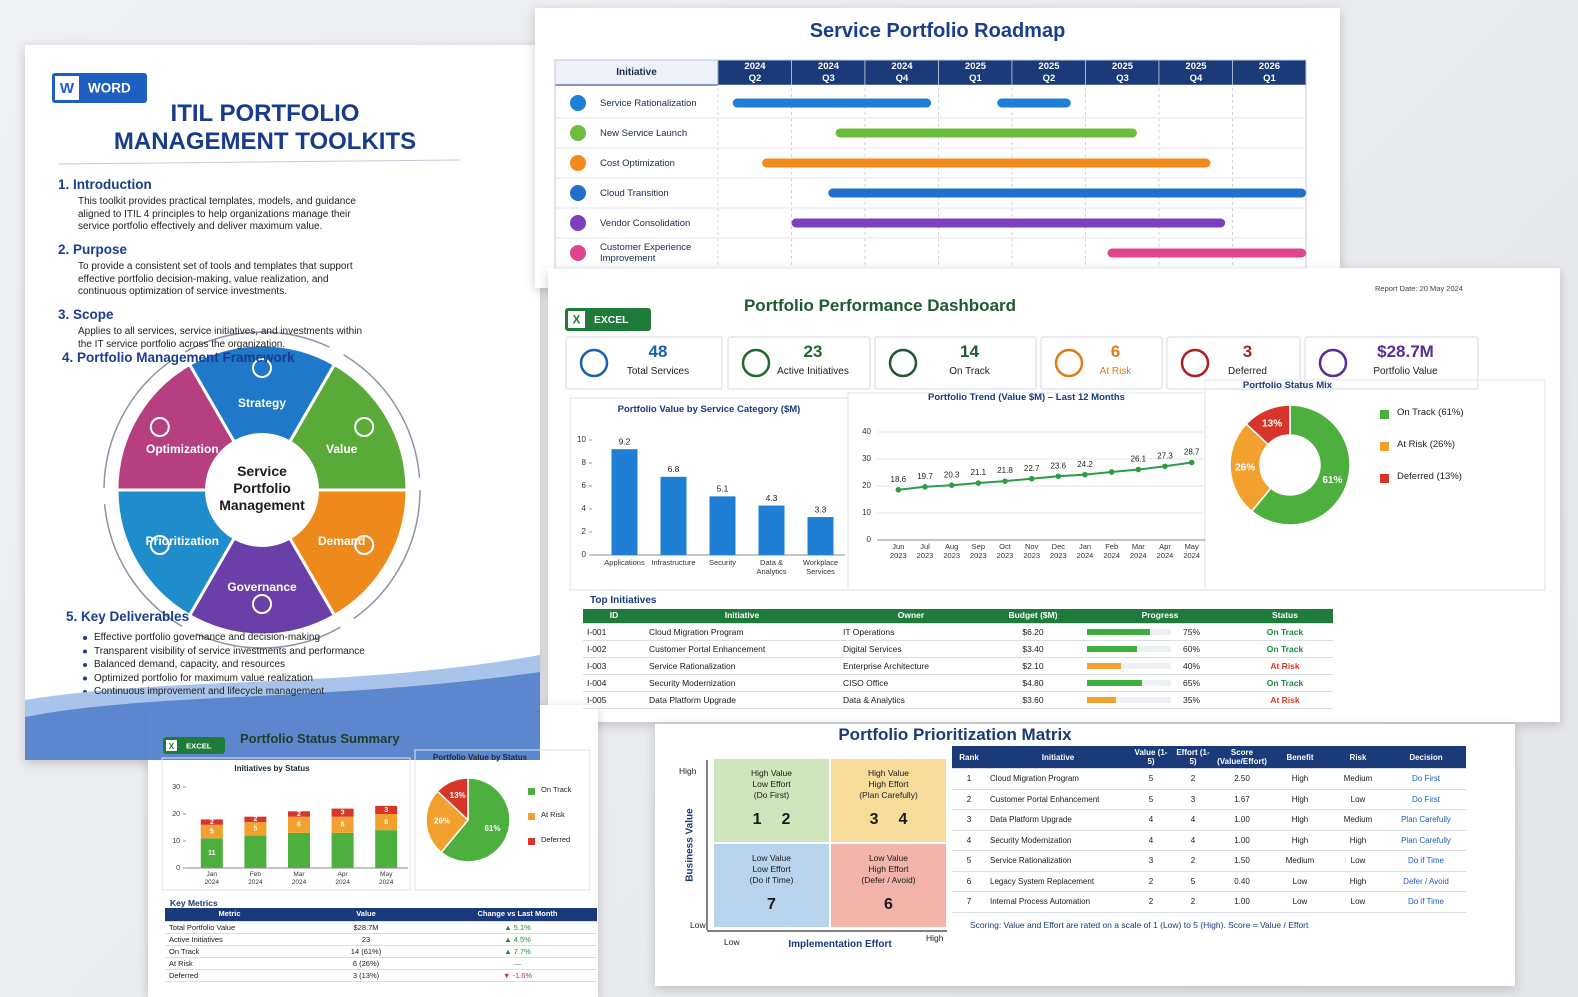  What do you see at coordinates (577, 321) in the screenshot?
I see `badge-icon: X` at bounding box center [577, 321].